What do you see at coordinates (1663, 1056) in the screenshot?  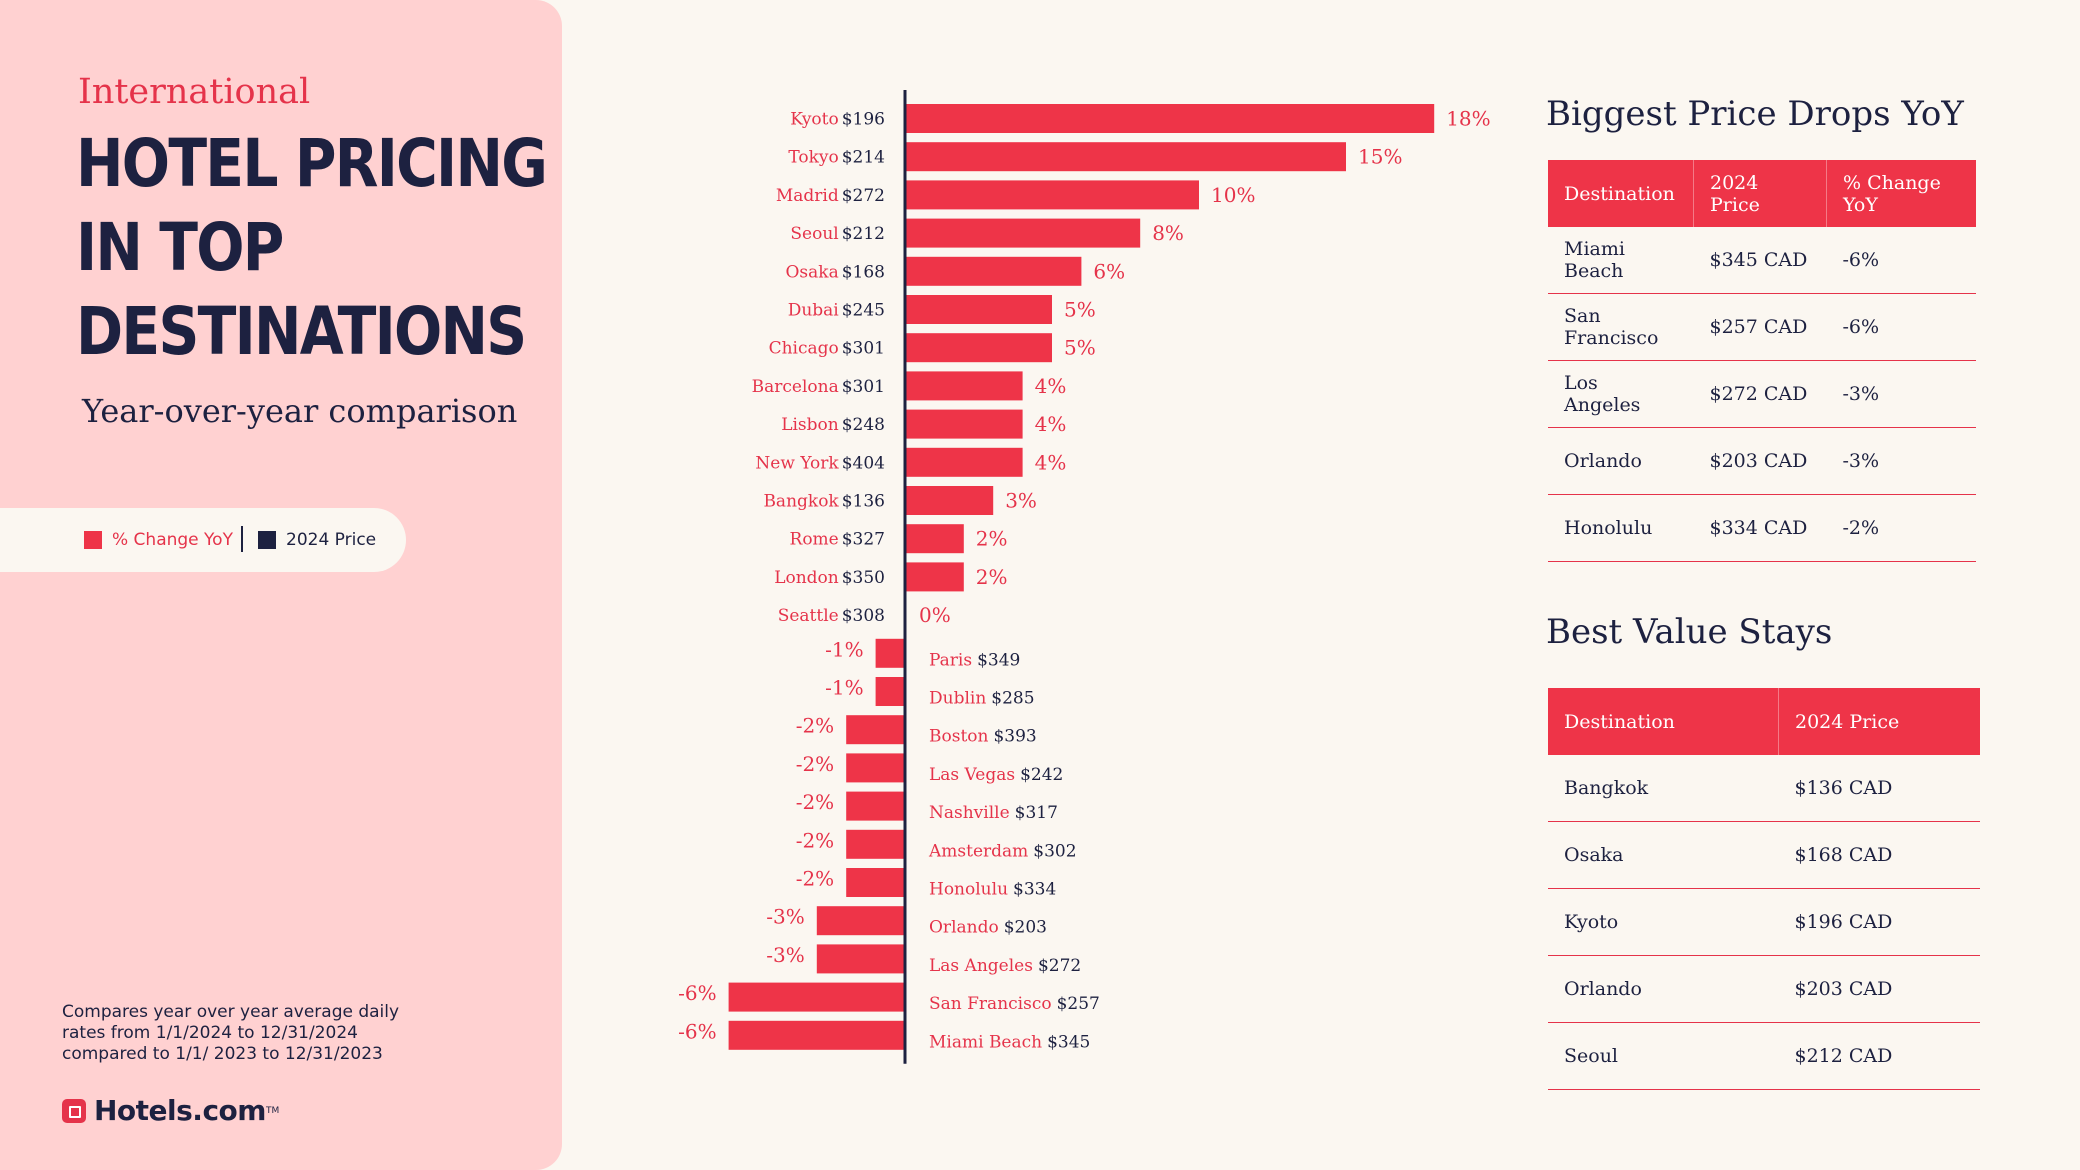 I see `table-cell-destination: Seoul` at bounding box center [1663, 1056].